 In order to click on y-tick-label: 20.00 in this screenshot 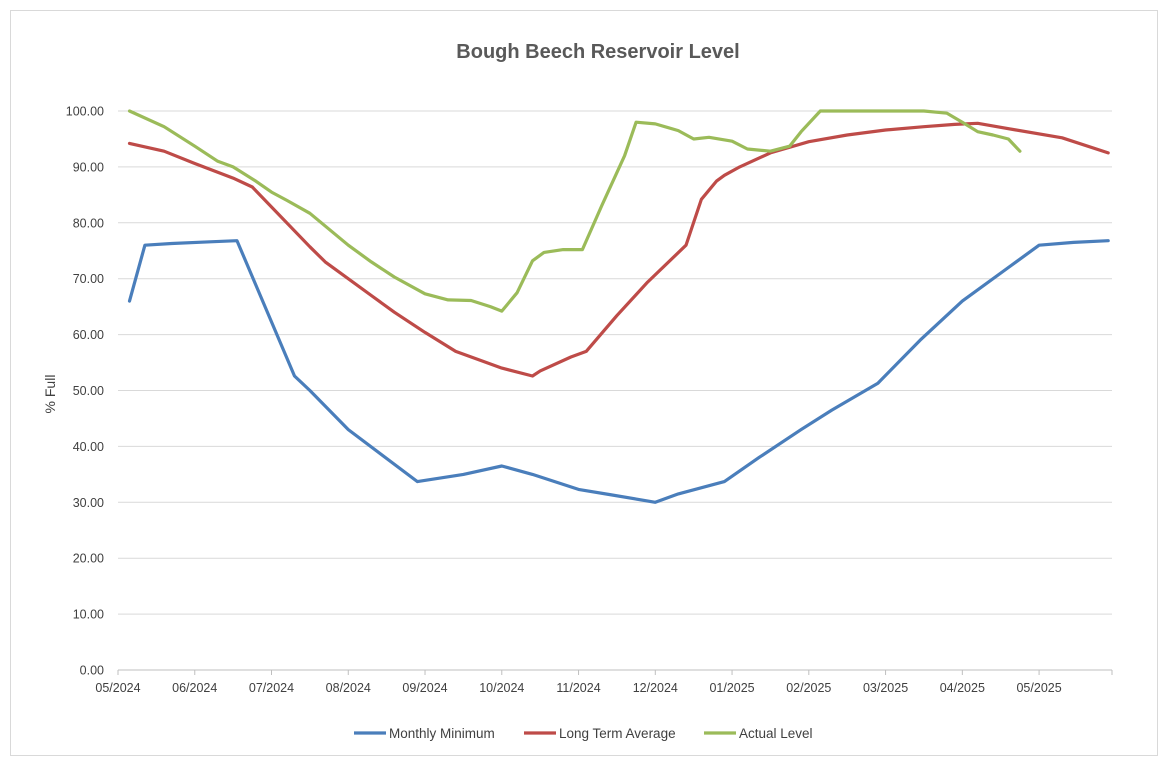, I will do `click(88, 559)`.